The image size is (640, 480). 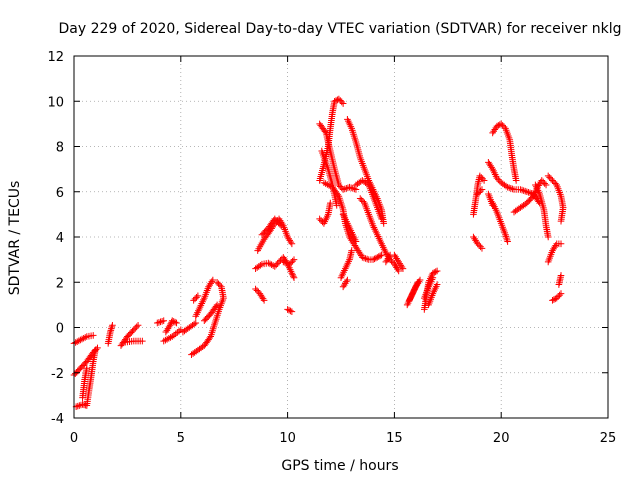 I want to click on y-tick-label: 4, so click(x=60, y=238).